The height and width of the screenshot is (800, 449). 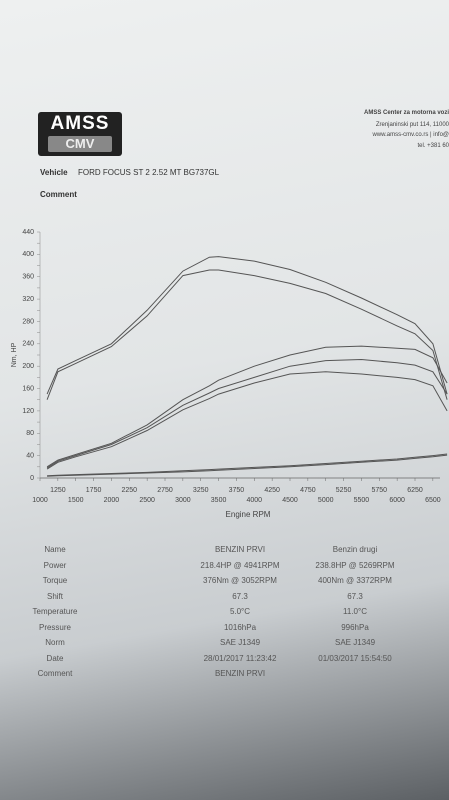 What do you see at coordinates (355, 565) in the screenshot?
I see `cell: 238.8HP @ 5269RPM` at bounding box center [355, 565].